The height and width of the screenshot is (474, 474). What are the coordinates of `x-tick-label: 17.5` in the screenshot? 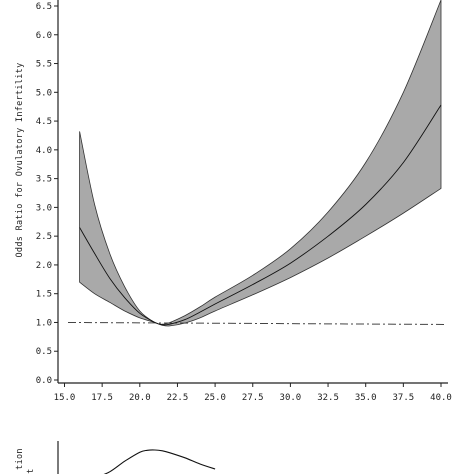 It's located at (102, 398).